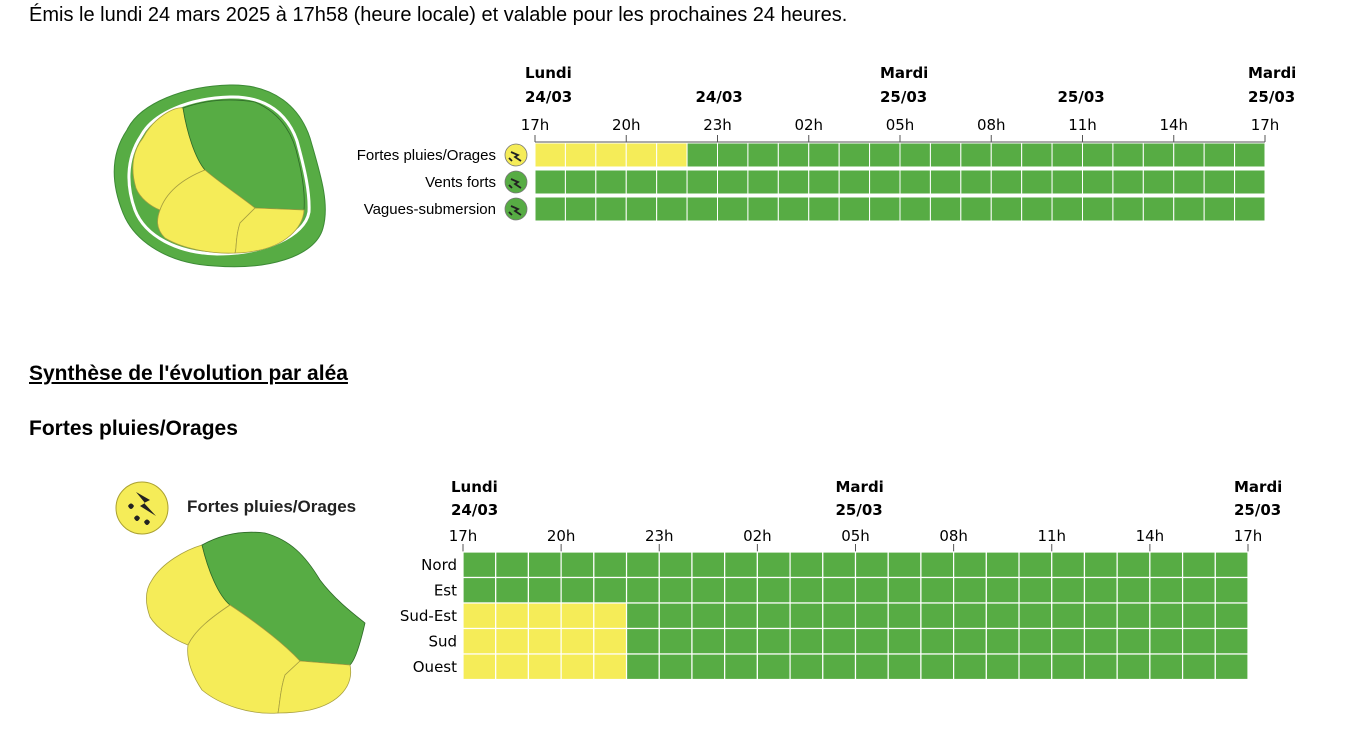 This screenshot has height=734, width=1368. Describe the element at coordinates (269, 230) in the screenshot. I see `map-region-south-east` at that location.